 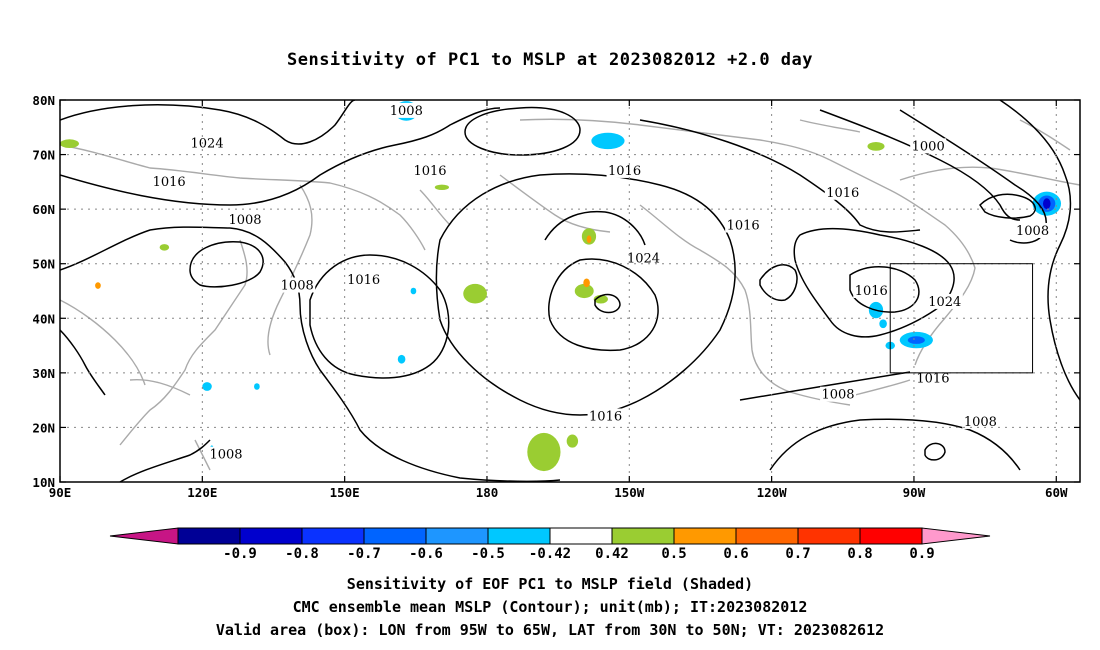 What do you see at coordinates (144, 536) in the screenshot?
I see `colorbar-min-arrow` at bounding box center [144, 536].